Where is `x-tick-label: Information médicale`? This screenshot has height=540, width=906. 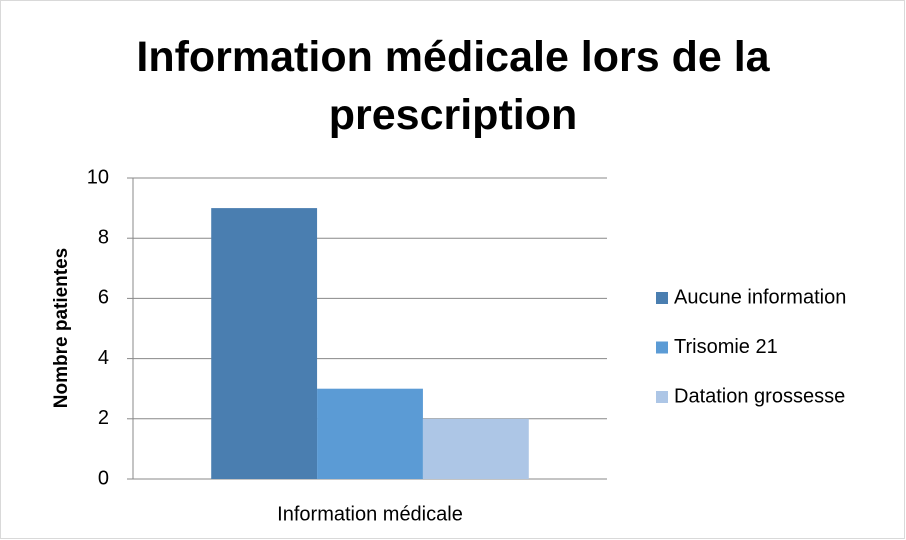
x-tick-label: Information médicale is located at coordinates (370, 514).